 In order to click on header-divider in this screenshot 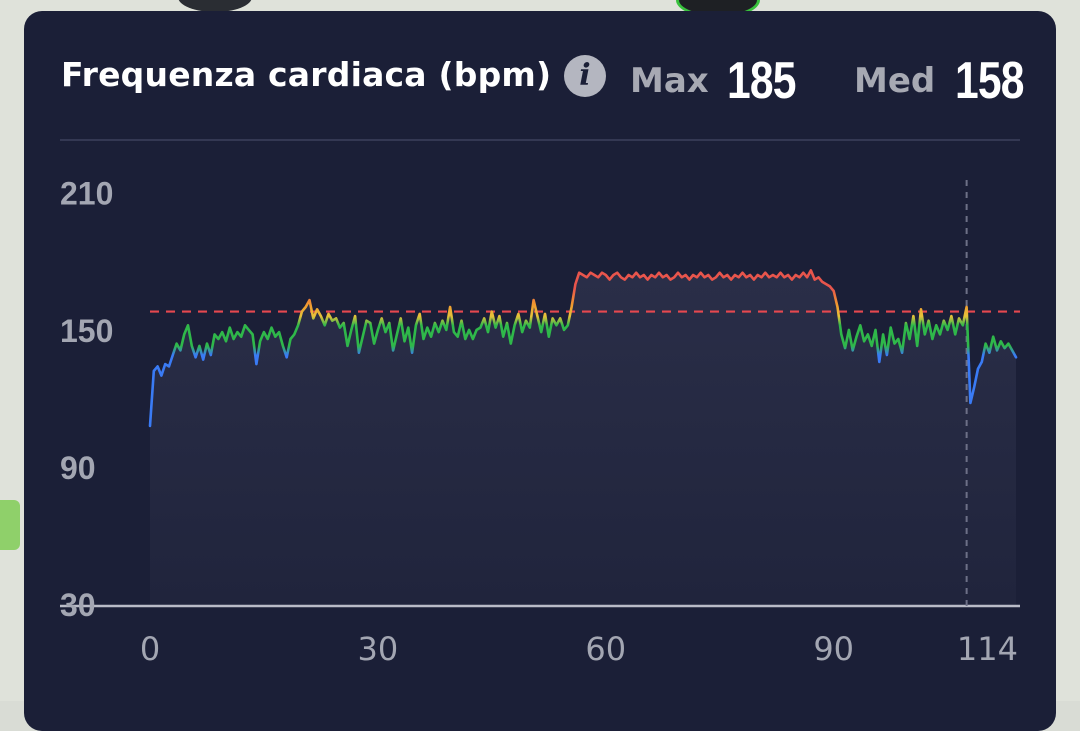, I will do `click(540, 140)`.